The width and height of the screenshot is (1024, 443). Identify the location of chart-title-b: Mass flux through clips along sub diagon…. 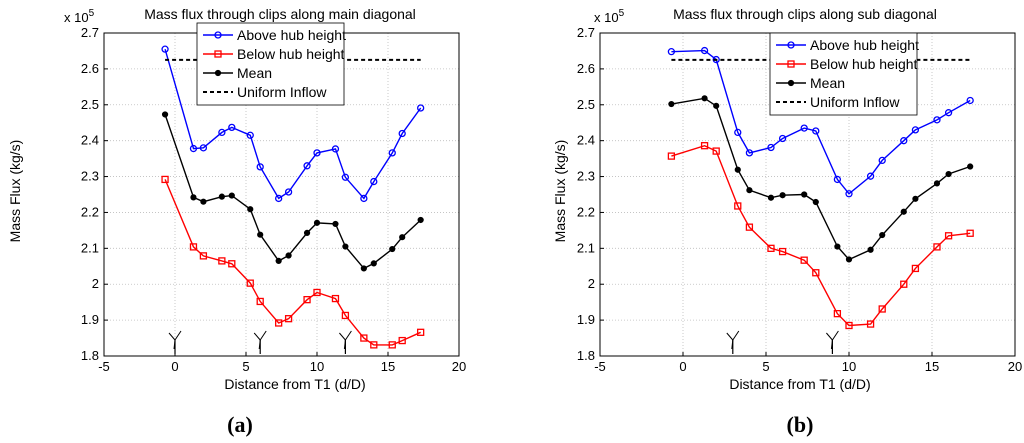
(805, 14).